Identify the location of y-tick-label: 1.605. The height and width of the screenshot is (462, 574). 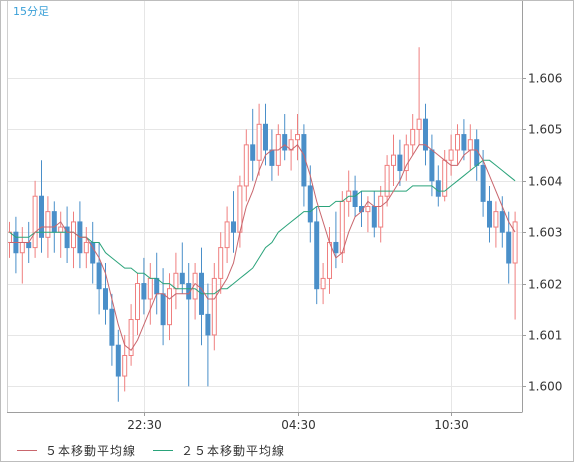
(545, 130).